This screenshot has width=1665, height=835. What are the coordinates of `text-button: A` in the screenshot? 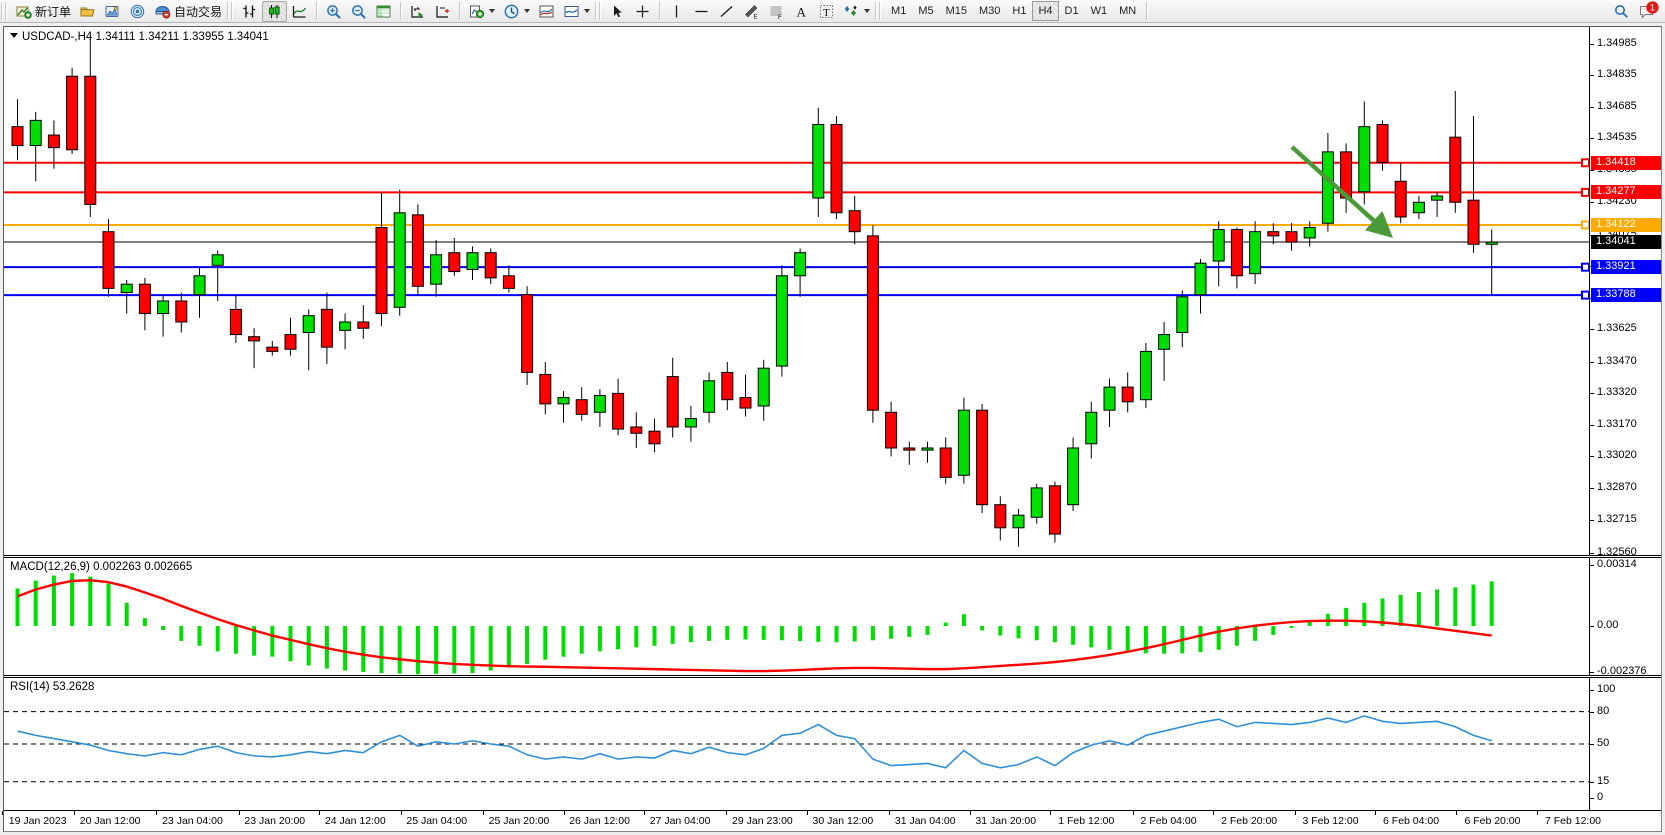 It's located at (801, 11).